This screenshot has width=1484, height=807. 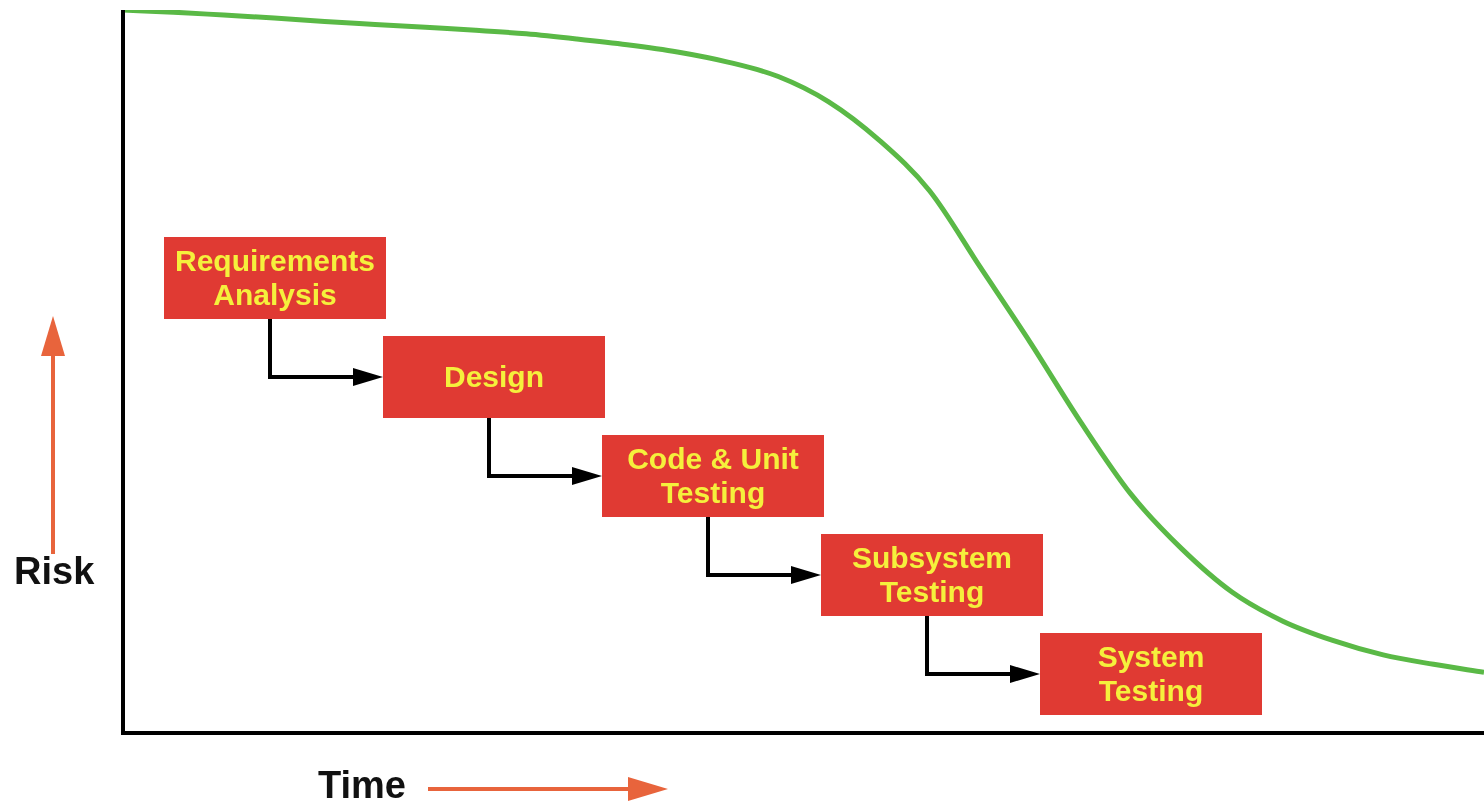 I want to click on step-box: System Testing, so click(x=1151, y=674).